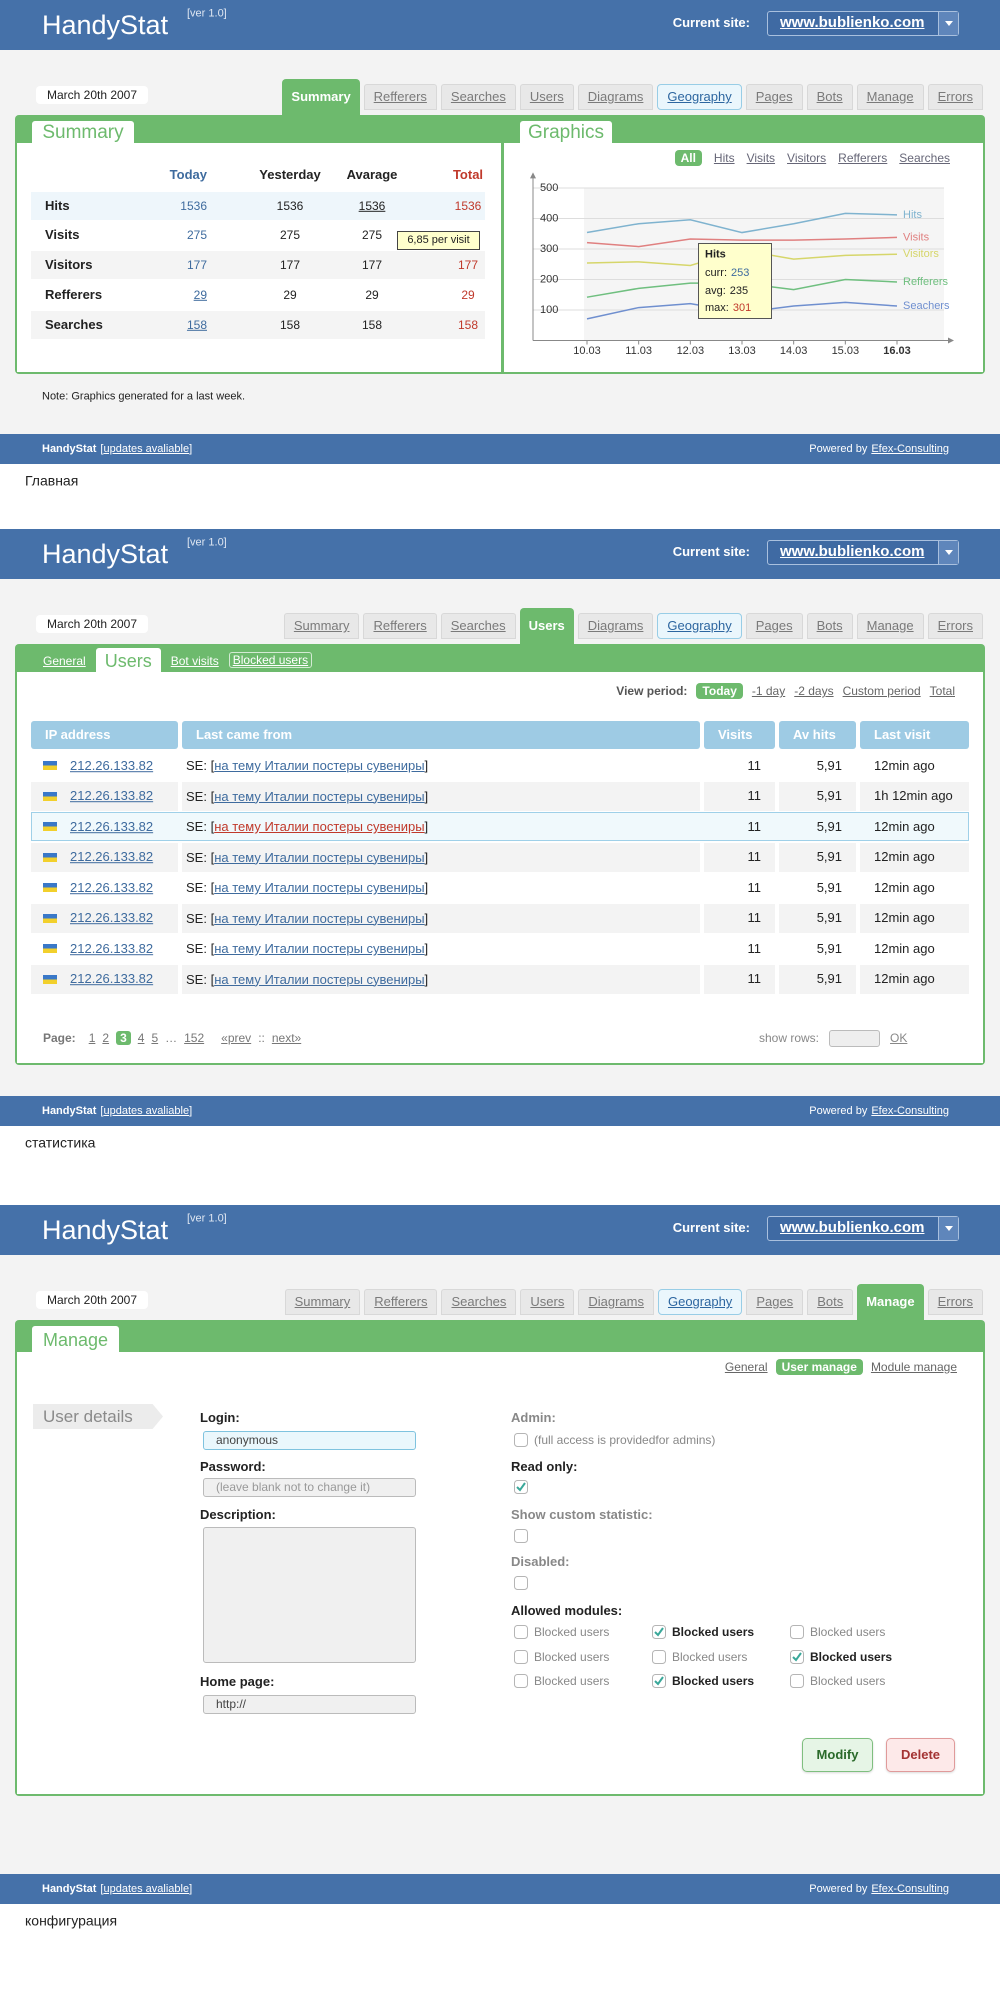 This screenshot has height=2000, width=1000. Describe the element at coordinates (270, 660) in the screenshot. I see `subtab: Blocked users` at that location.